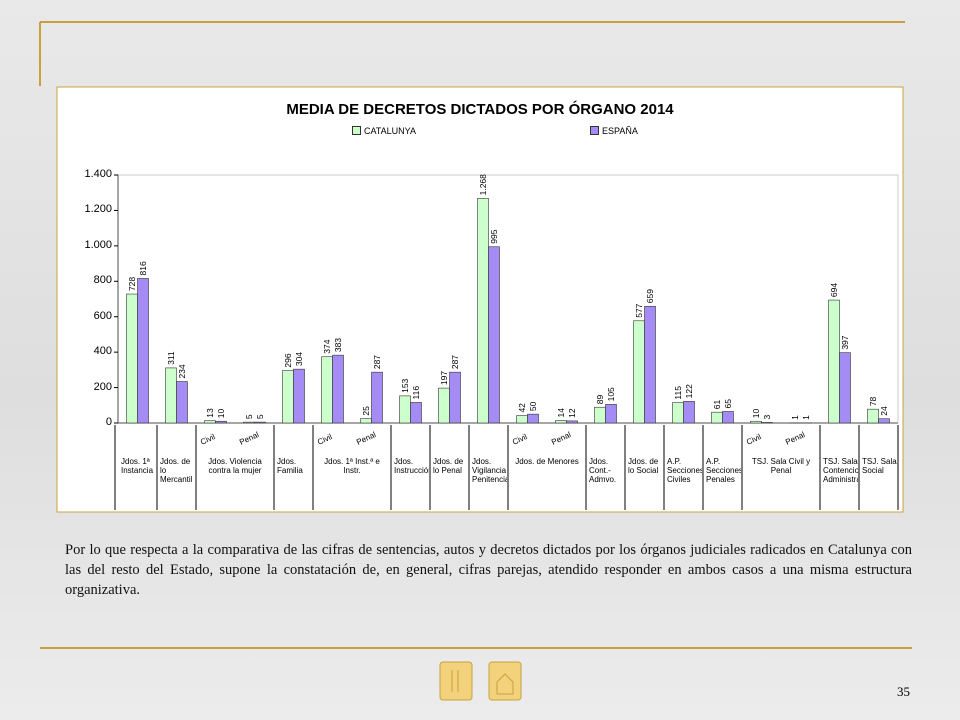 The width and height of the screenshot is (960, 720). Describe the element at coordinates (603, 470) in the screenshot. I see `x-tick-label: Jdos. Cont.-Admvo.` at that location.